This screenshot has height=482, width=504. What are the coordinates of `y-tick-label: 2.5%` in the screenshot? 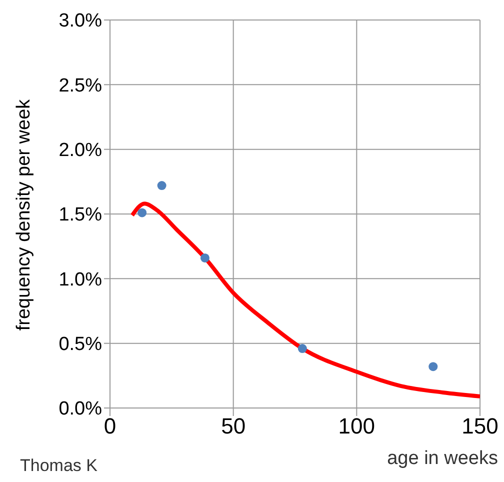 It's located at (80, 85).